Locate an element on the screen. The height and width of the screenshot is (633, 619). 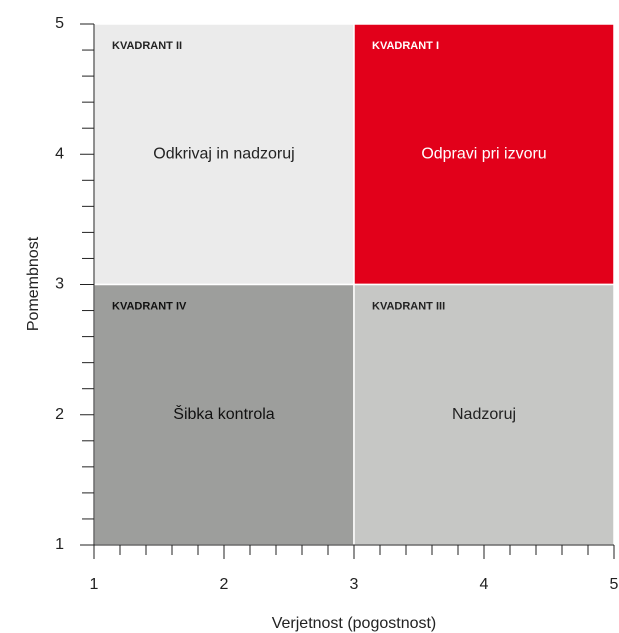
quadrant-tag: KVADRANT I is located at coordinates (405, 46).